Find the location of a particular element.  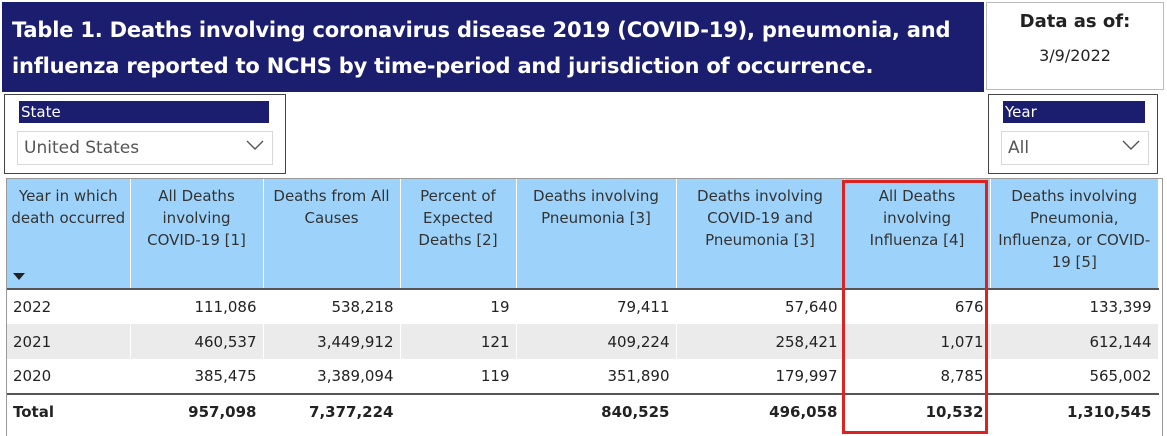

state-dropdown-value: United States is located at coordinates (82, 148).